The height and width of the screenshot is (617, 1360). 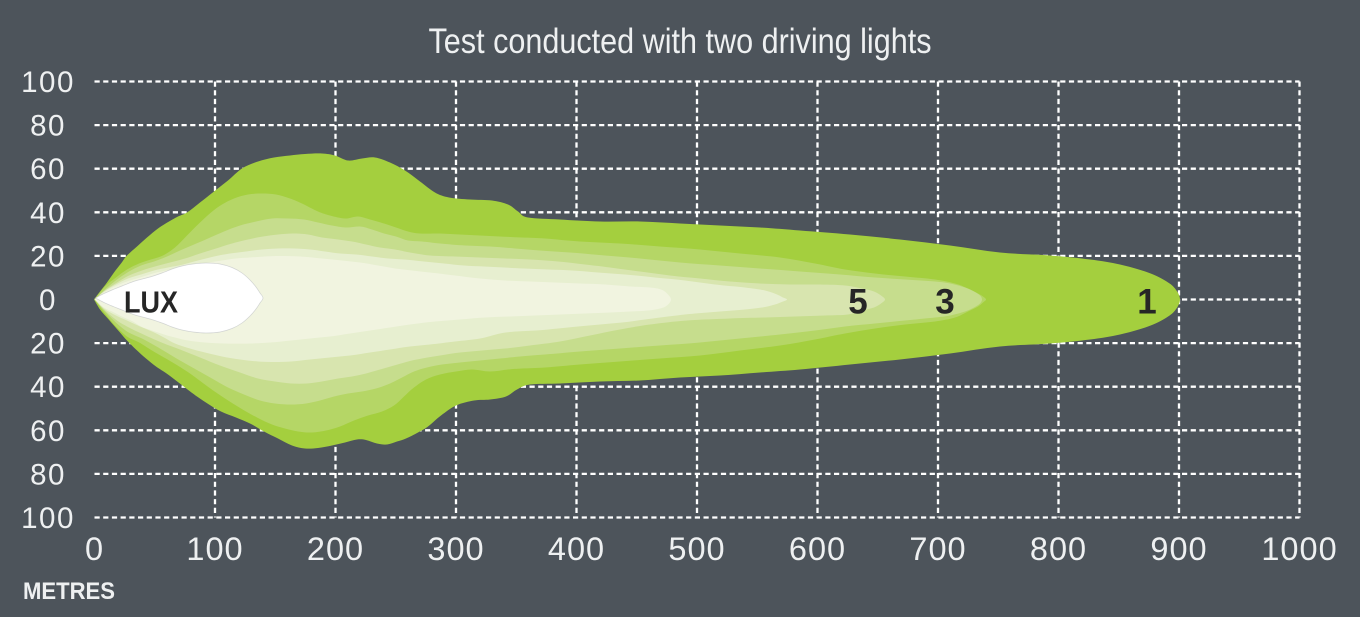 What do you see at coordinates (817, 549) in the screenshot?
I see `svg-text: 600` at bounding box center [817, 549].